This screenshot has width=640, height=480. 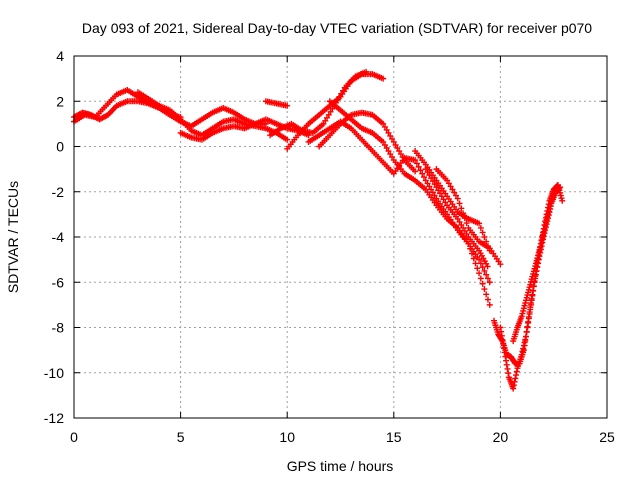 I want to click on x-tick-label: 10, so click(x=287, y=437).